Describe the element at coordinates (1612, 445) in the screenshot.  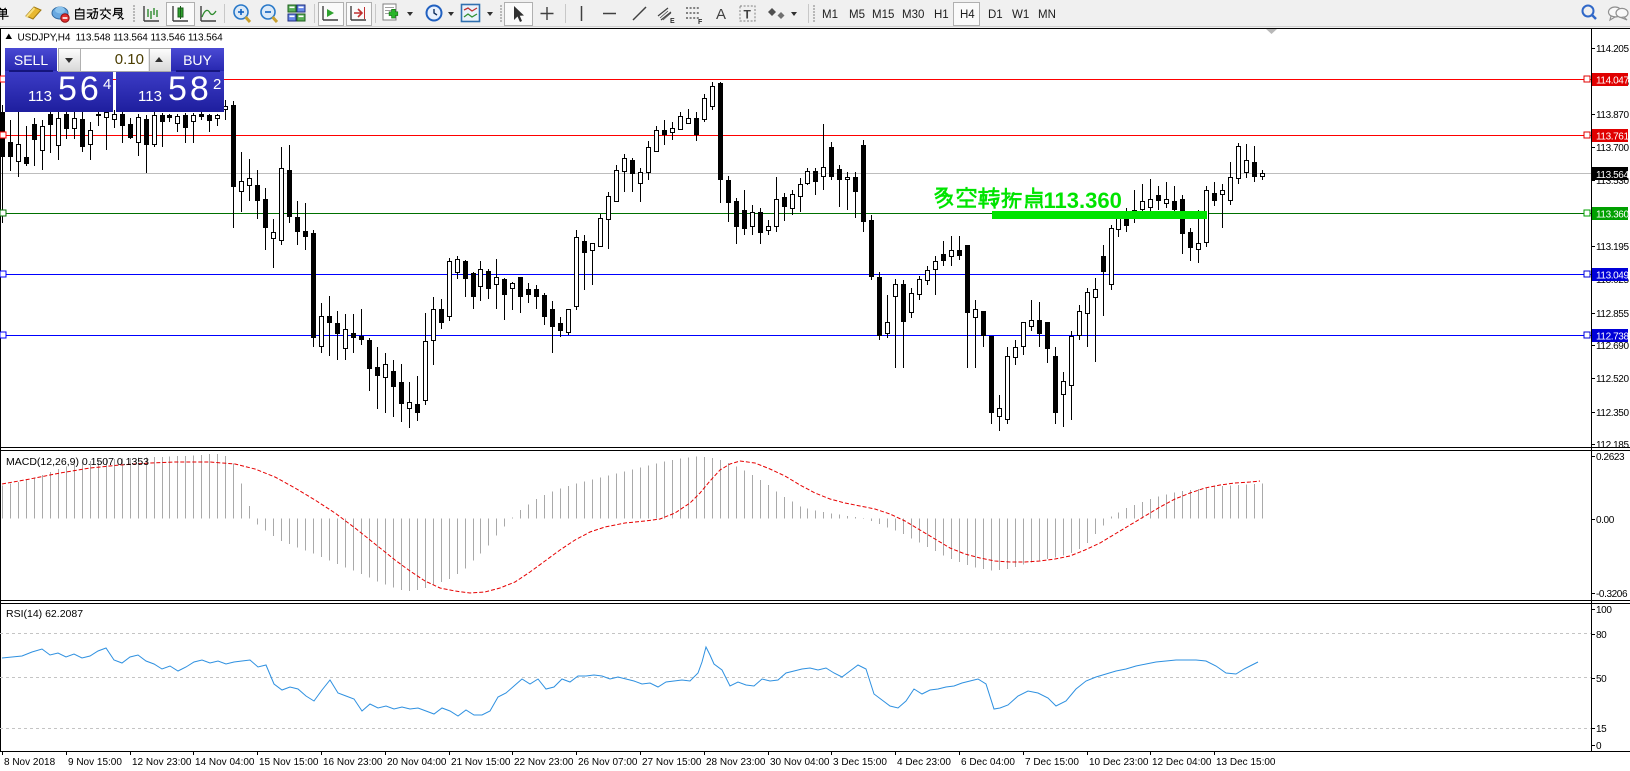
I see `svg-text: 112.185` at that location.